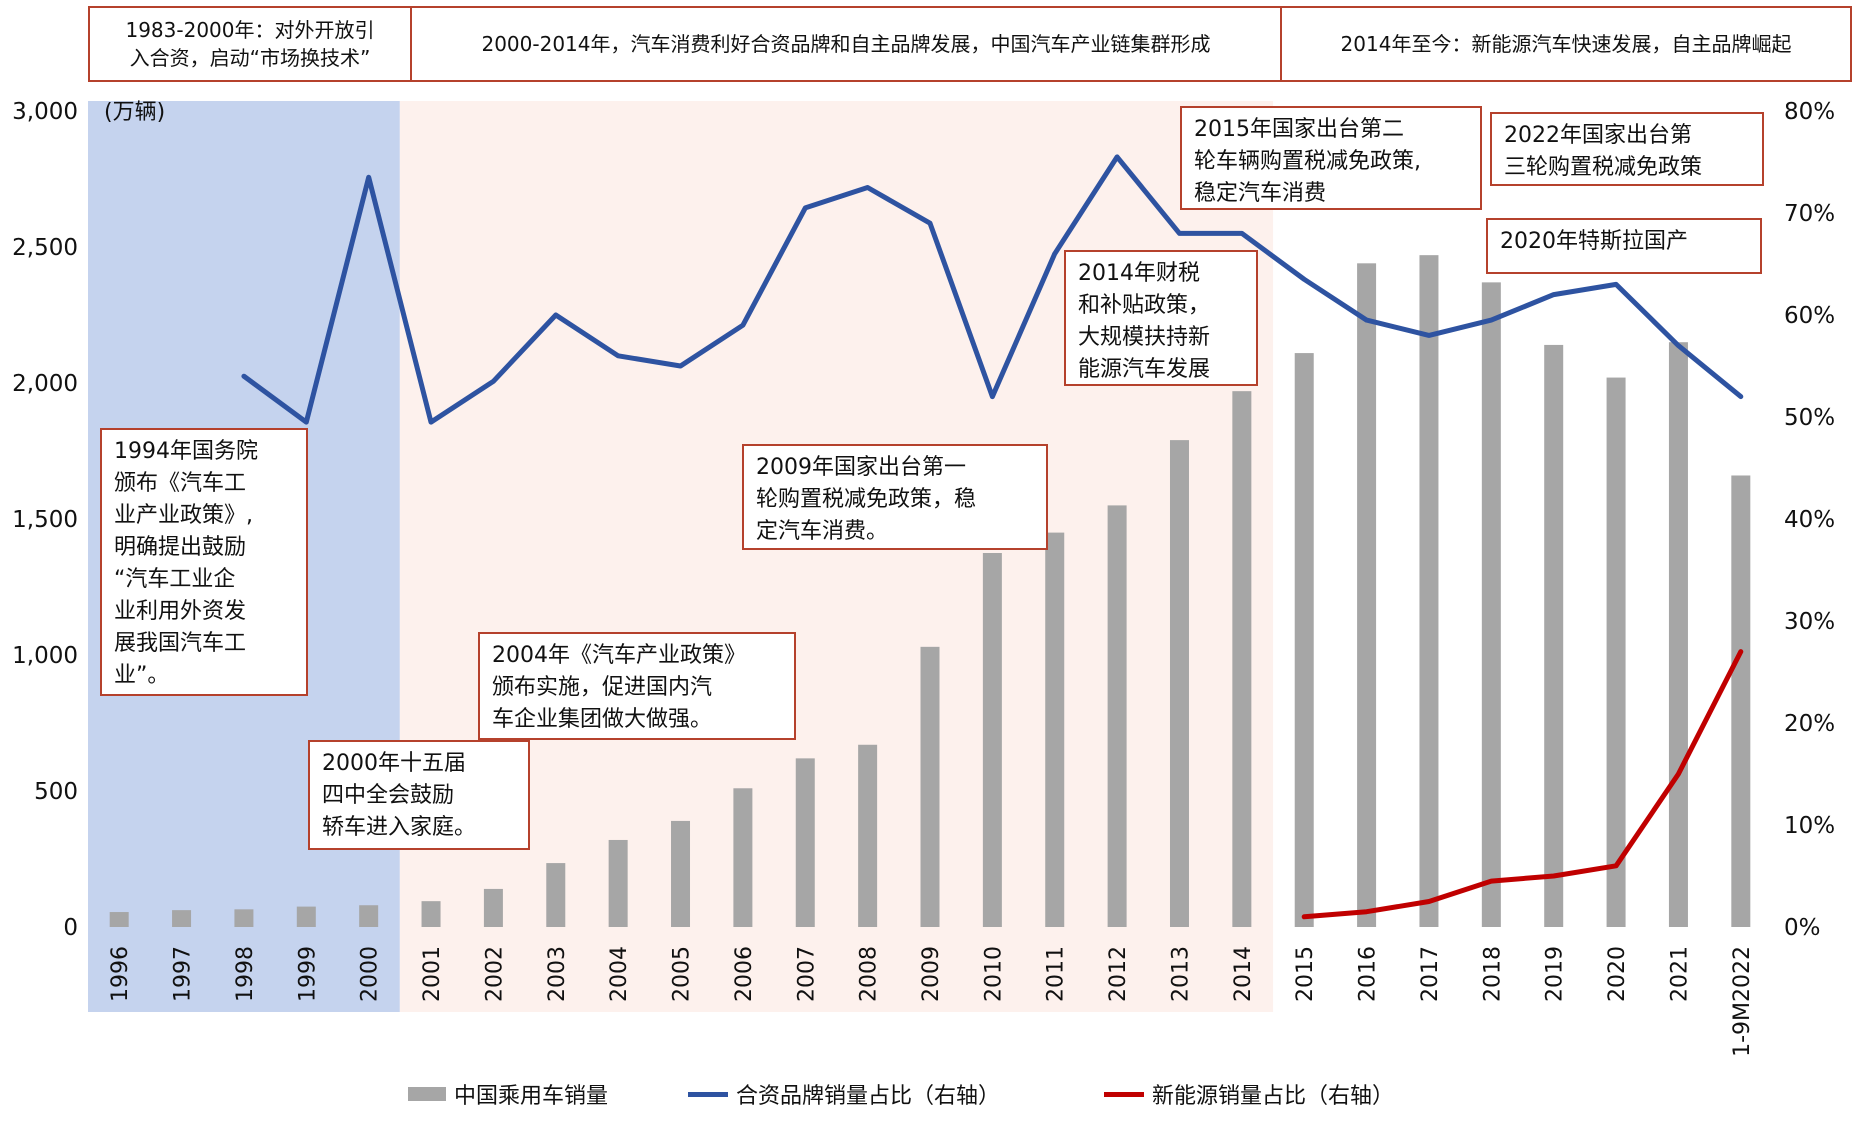 This screenshot has height=1126, width=1858. Describe the element at coordinates (1617, 974) in the screenshot. I see `x-tick-label: 2020` at that location.